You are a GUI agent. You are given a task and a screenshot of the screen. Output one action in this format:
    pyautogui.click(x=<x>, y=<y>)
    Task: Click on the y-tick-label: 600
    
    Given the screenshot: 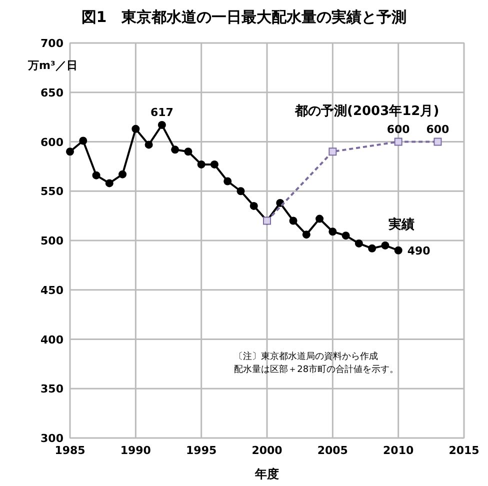 What is the action you would take?
    pyautogui.click(x=52, y=142)
    